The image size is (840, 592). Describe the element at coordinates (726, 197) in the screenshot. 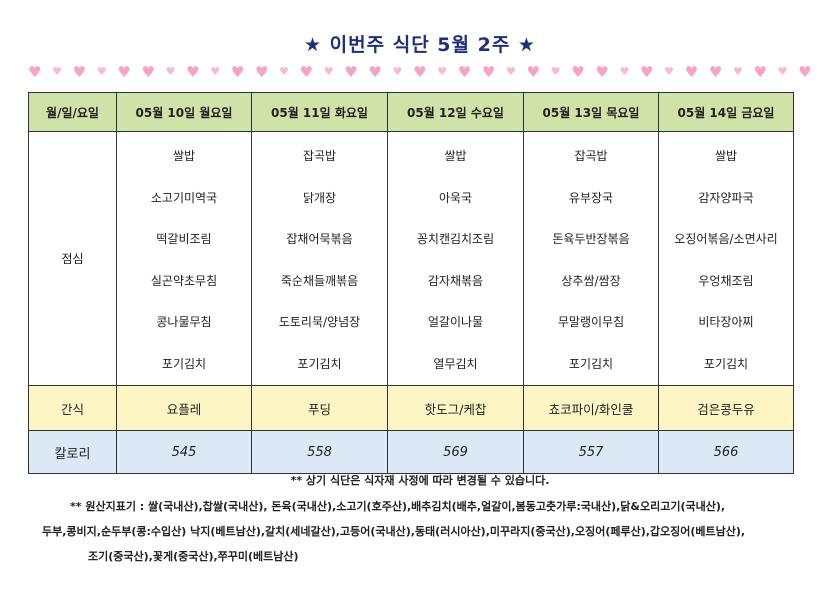

I see `dish-item: 감자양파국` at that location.